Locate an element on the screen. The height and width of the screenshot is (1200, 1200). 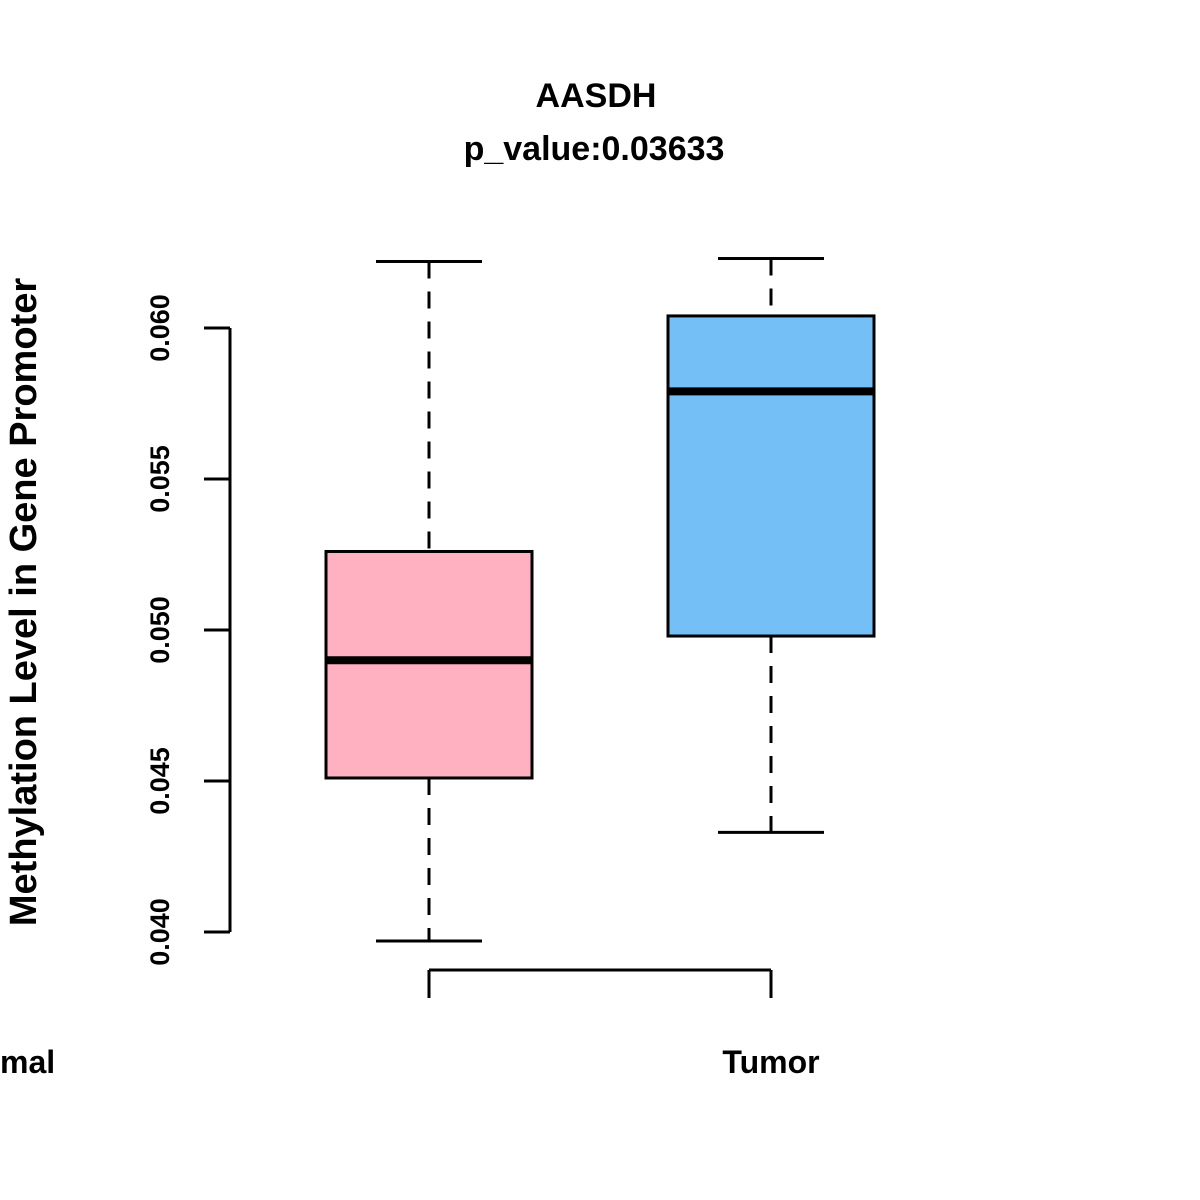
chart-title: AASDH is located at coordinates (596, 96).